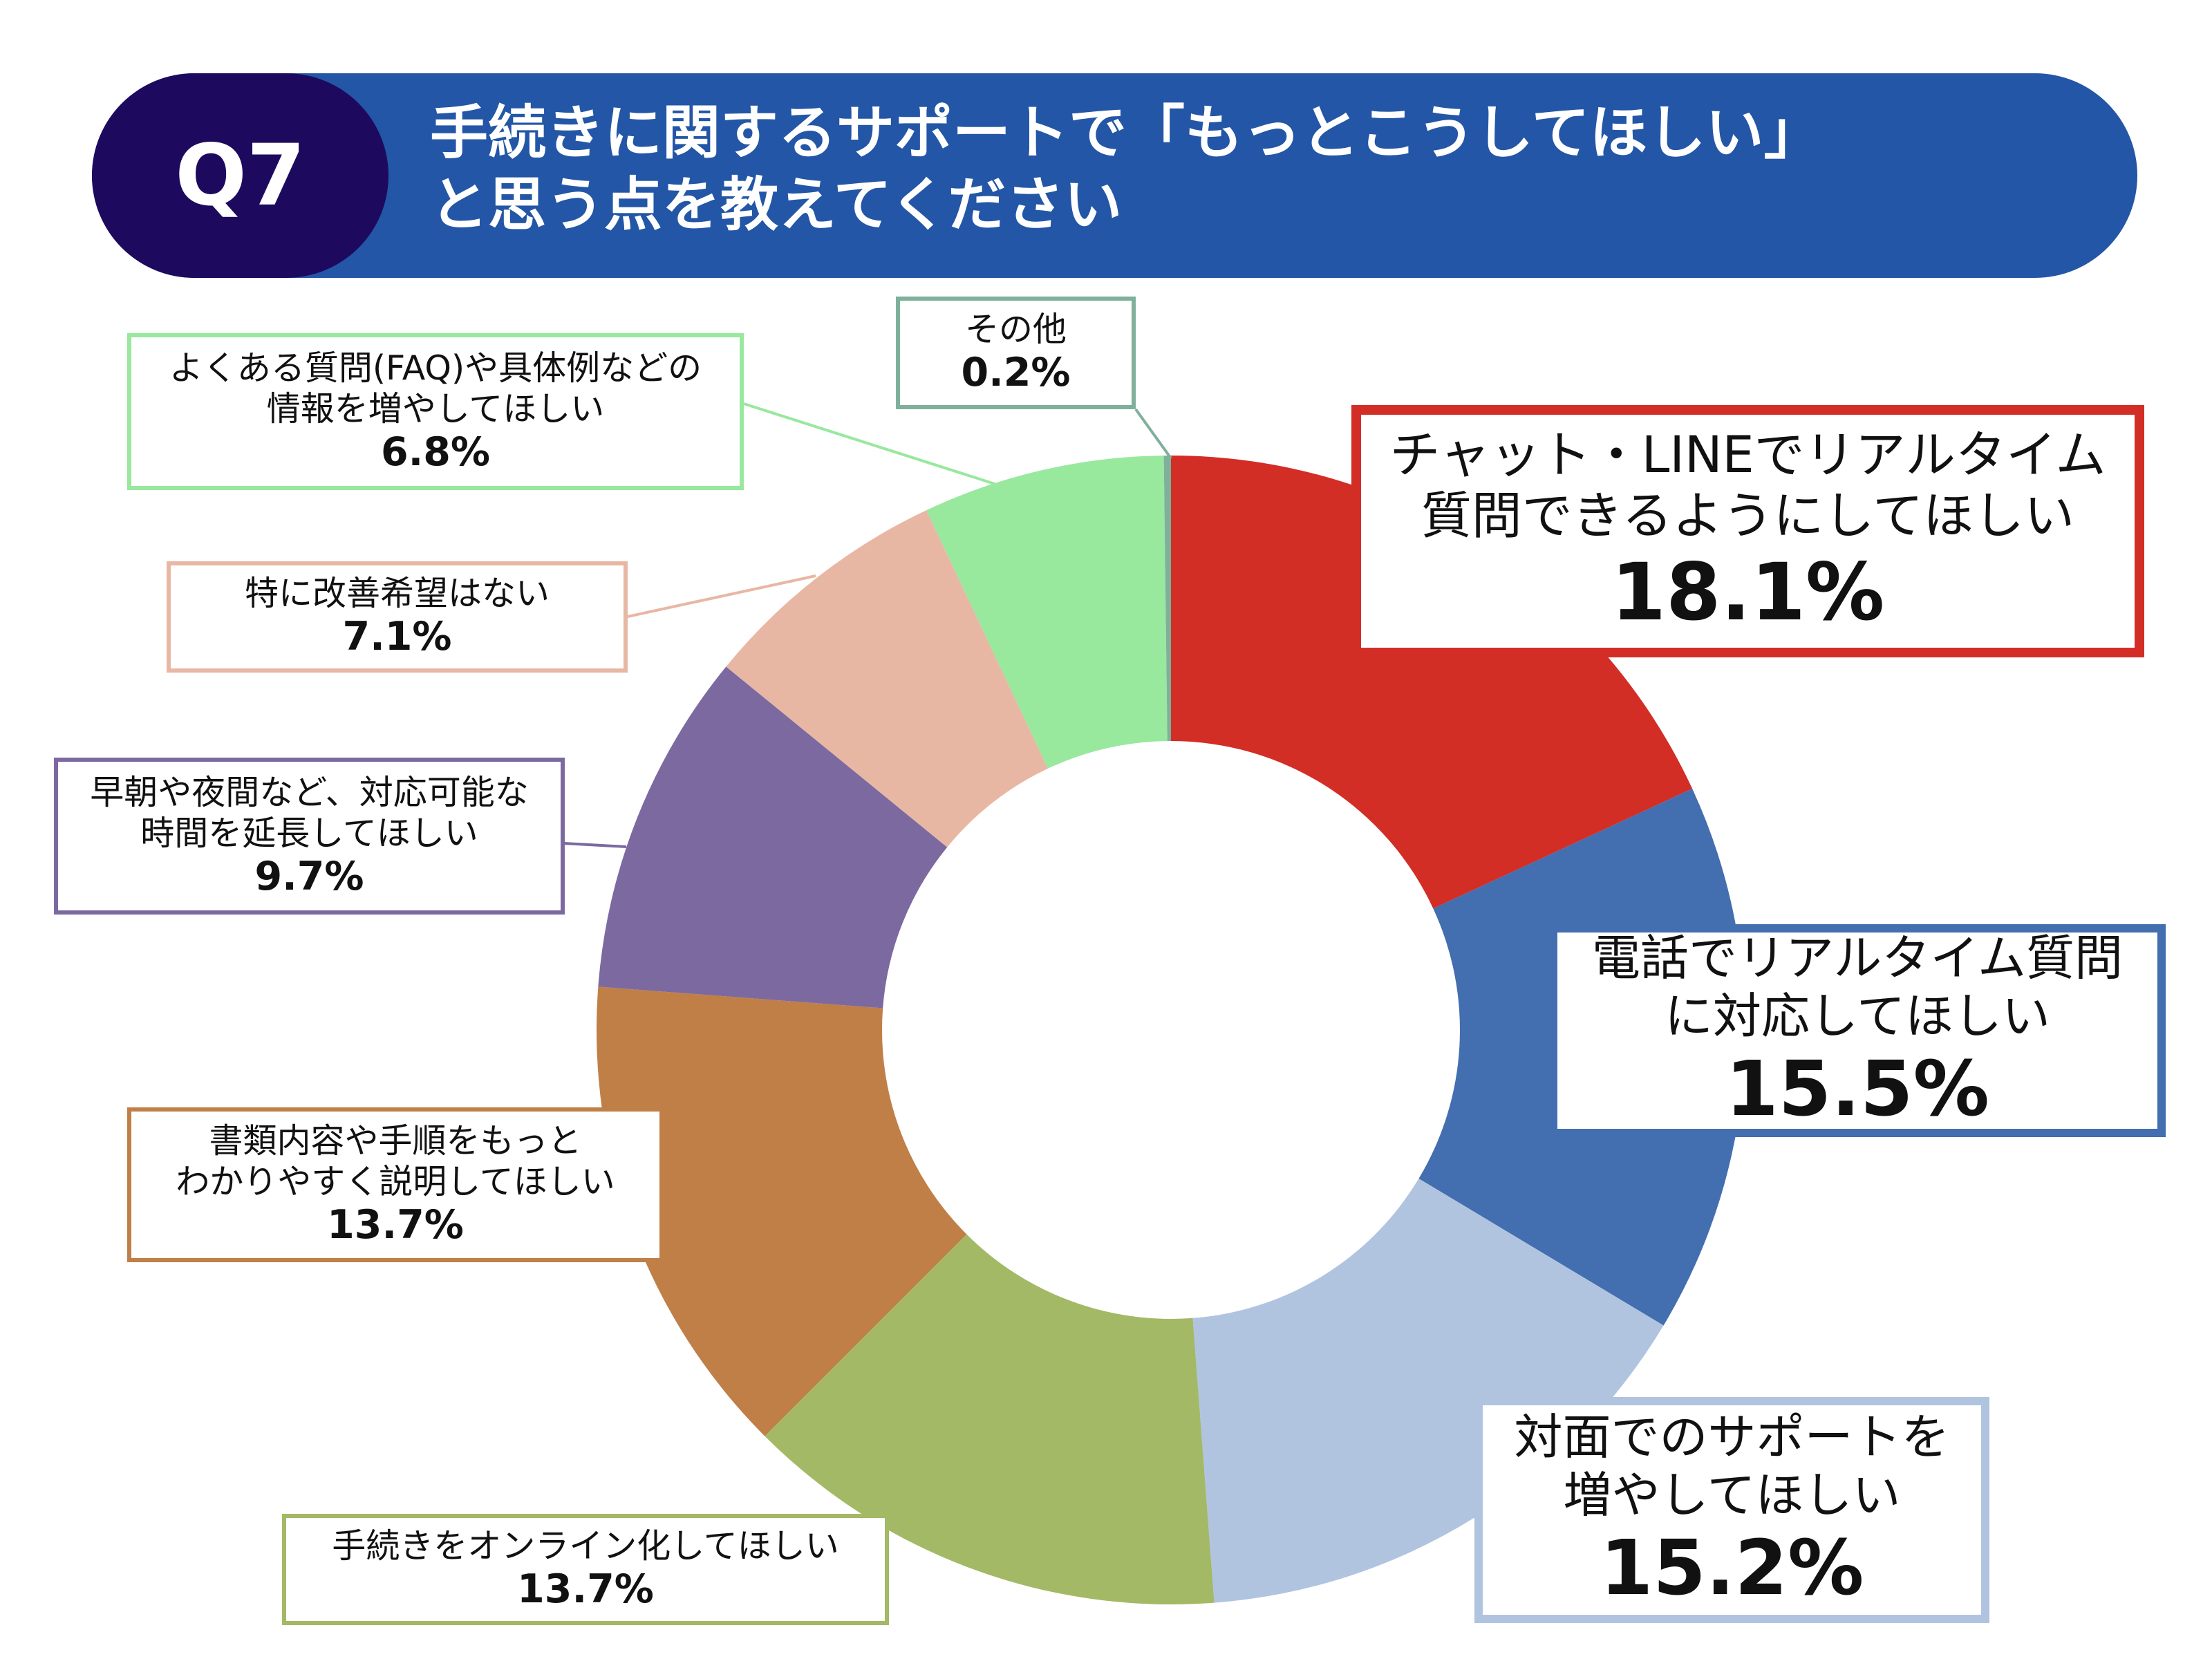 The width and height of the screenshot is (2212, 1659). I want to click on label-box: よくある質問(FAQ)や具体例などの 情報を増やしてほしい 6.8%, so click(435, 412).